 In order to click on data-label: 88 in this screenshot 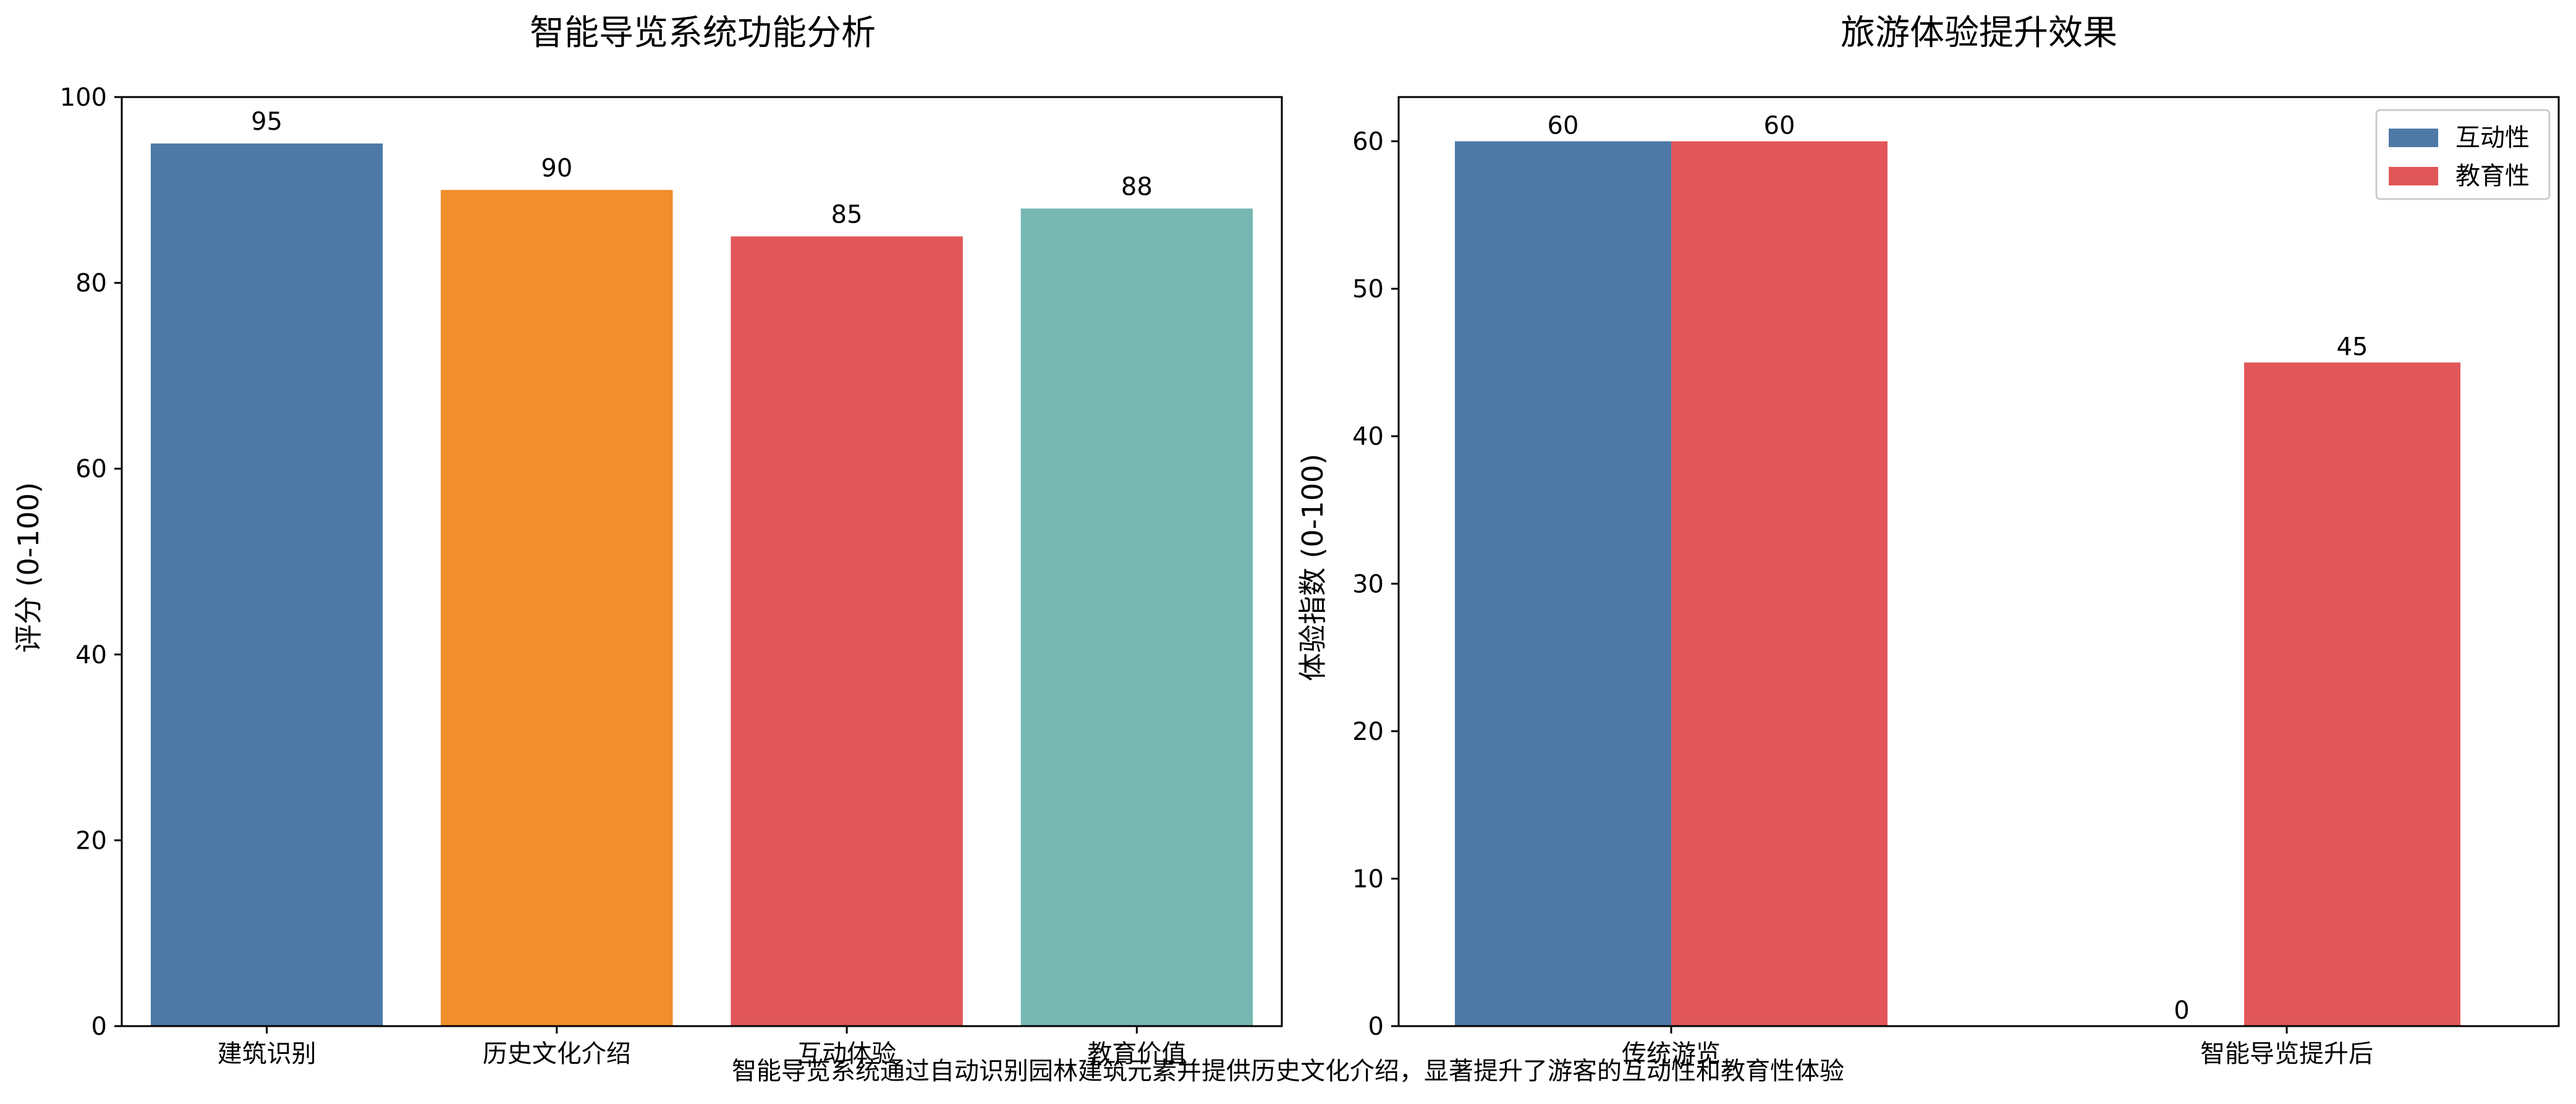, I will do `click(1137, 187)`.